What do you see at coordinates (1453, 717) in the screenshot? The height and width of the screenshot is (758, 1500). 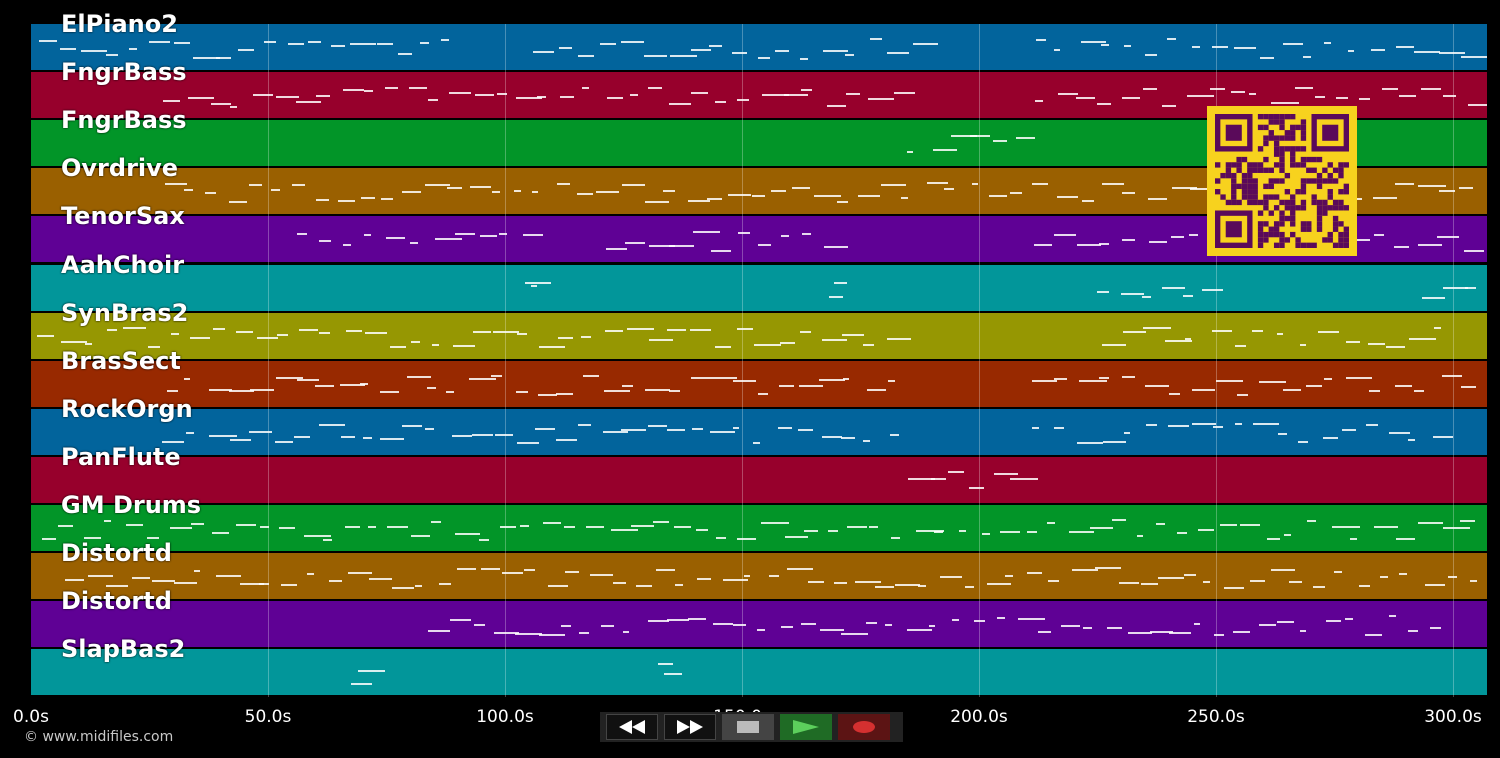 I see `time-tick-label: 300.0s` at bounding box center [1453, 717].